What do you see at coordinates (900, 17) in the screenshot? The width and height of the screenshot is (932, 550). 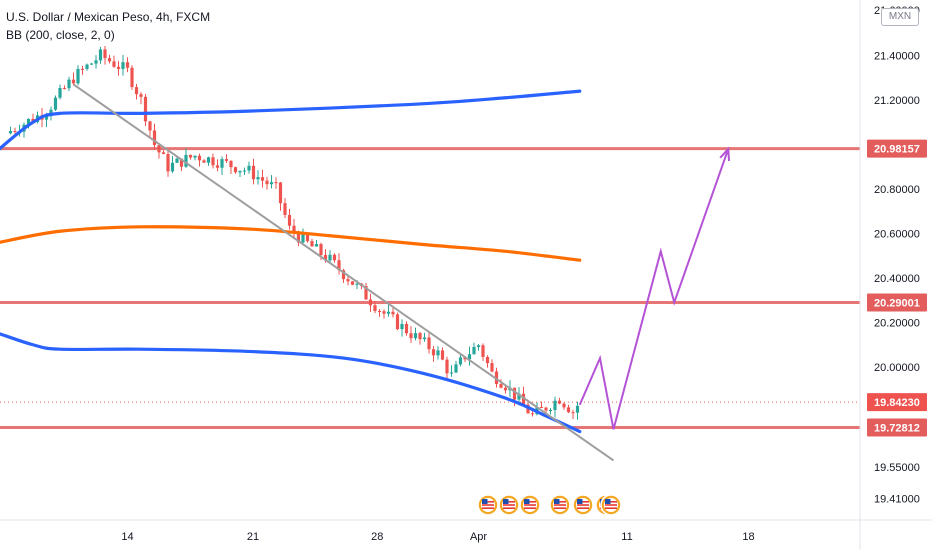 I see `currency-badge: MXN` at bounding box center [900, 17].